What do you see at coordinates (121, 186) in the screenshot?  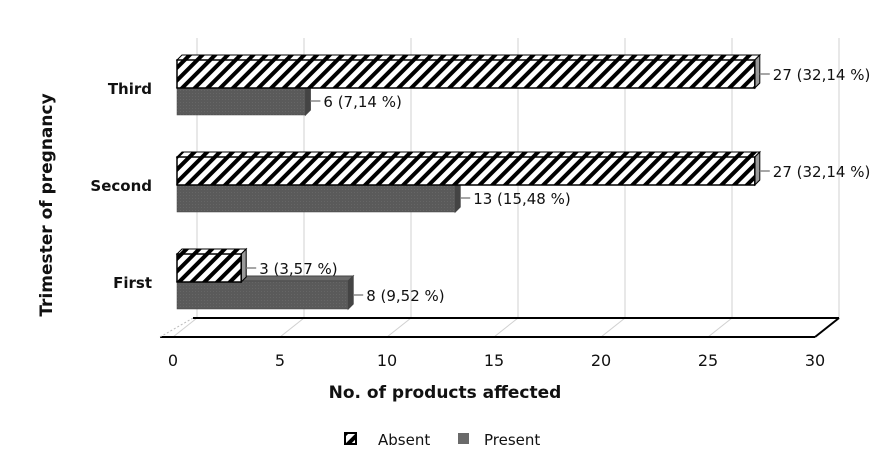 I see `y-tick-label: Second` at bounding box center [121, 186].